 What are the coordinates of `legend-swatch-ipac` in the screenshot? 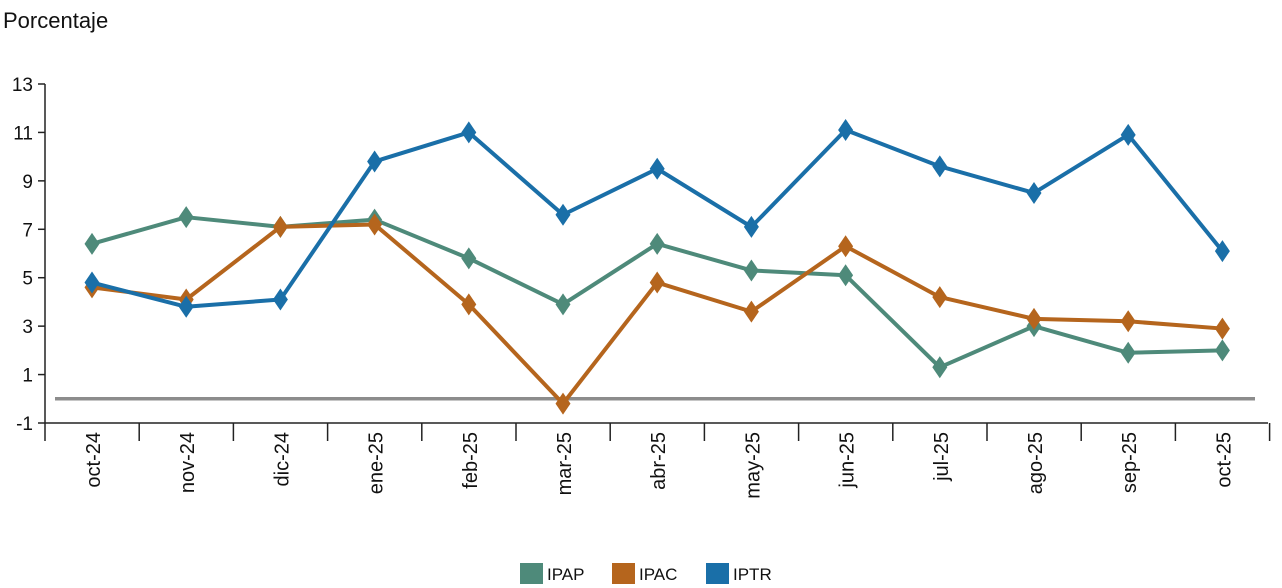 It's located at (623, 573).